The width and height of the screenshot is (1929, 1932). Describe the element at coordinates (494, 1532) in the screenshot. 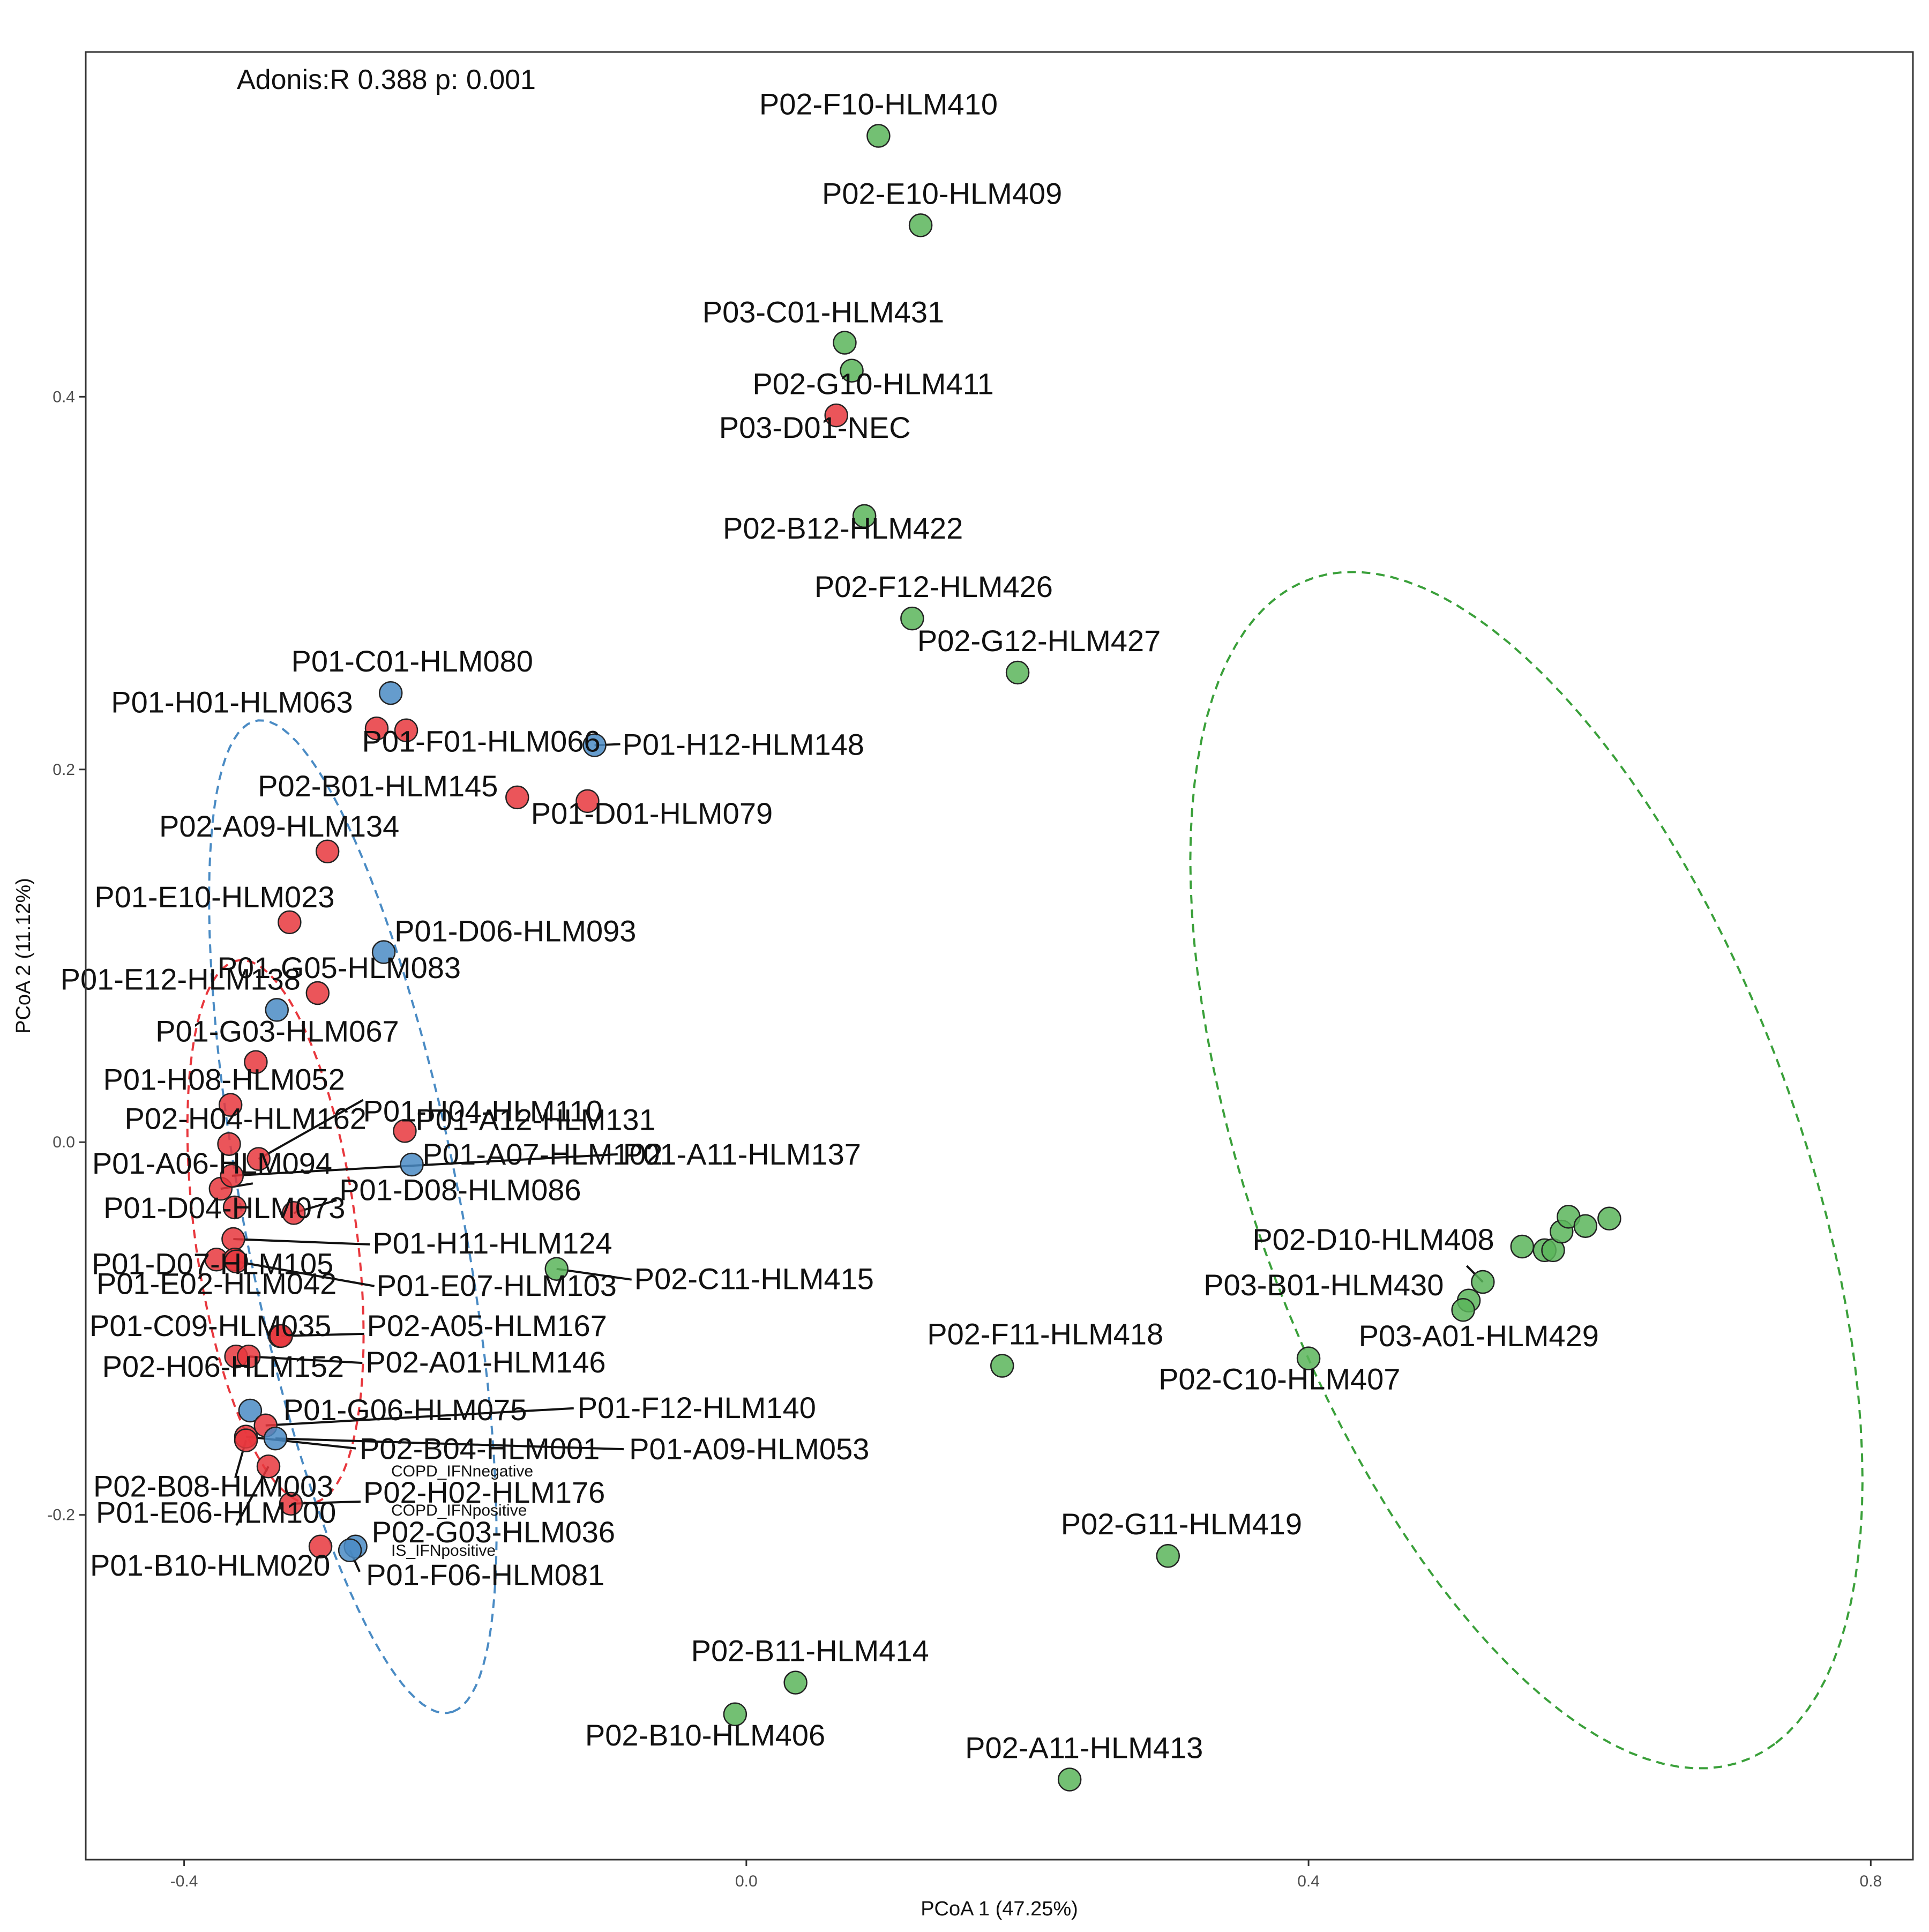

I see `point-label: P02-G03-HLM036` at that location.